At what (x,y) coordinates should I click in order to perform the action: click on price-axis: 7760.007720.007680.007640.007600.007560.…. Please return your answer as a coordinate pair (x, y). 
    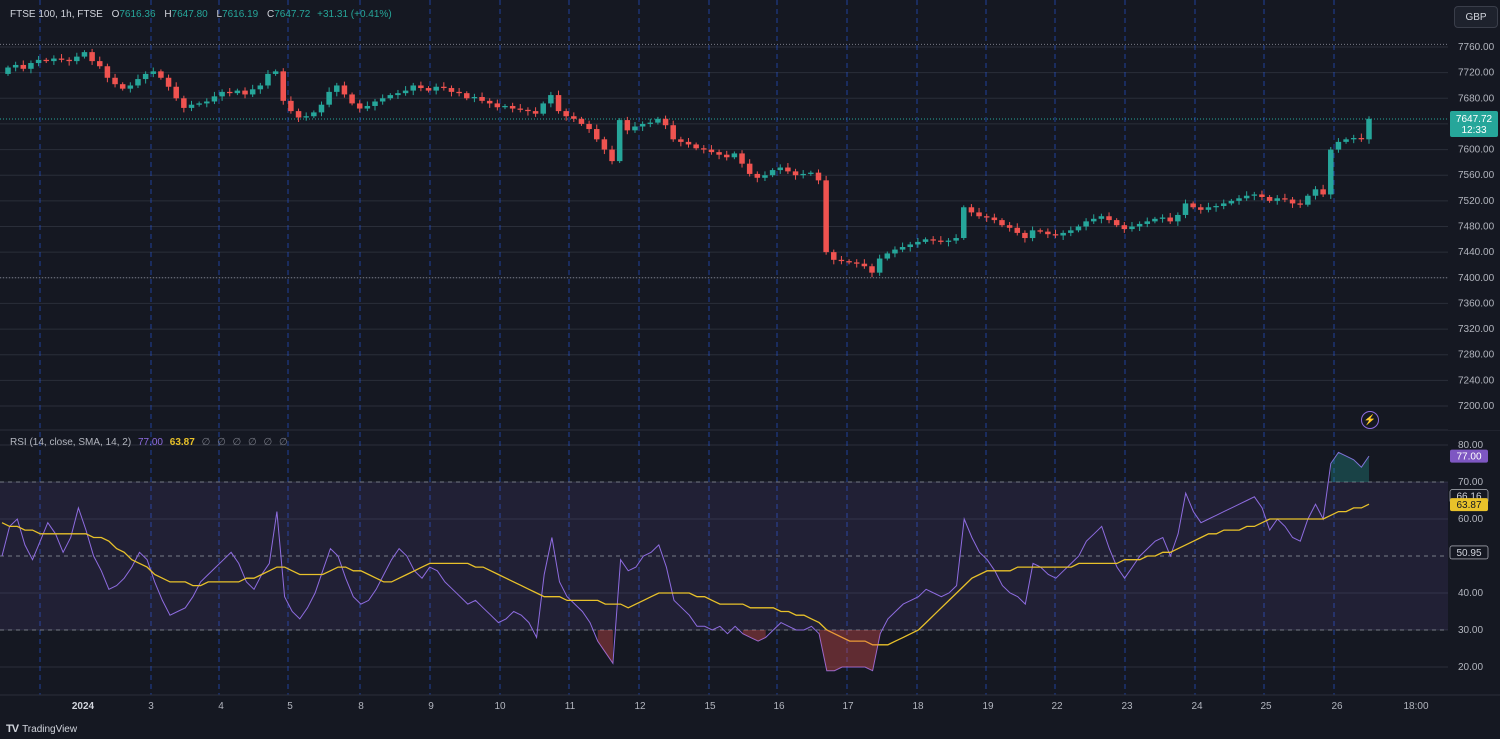
    Looking at the image, I should click on (1474, 215).